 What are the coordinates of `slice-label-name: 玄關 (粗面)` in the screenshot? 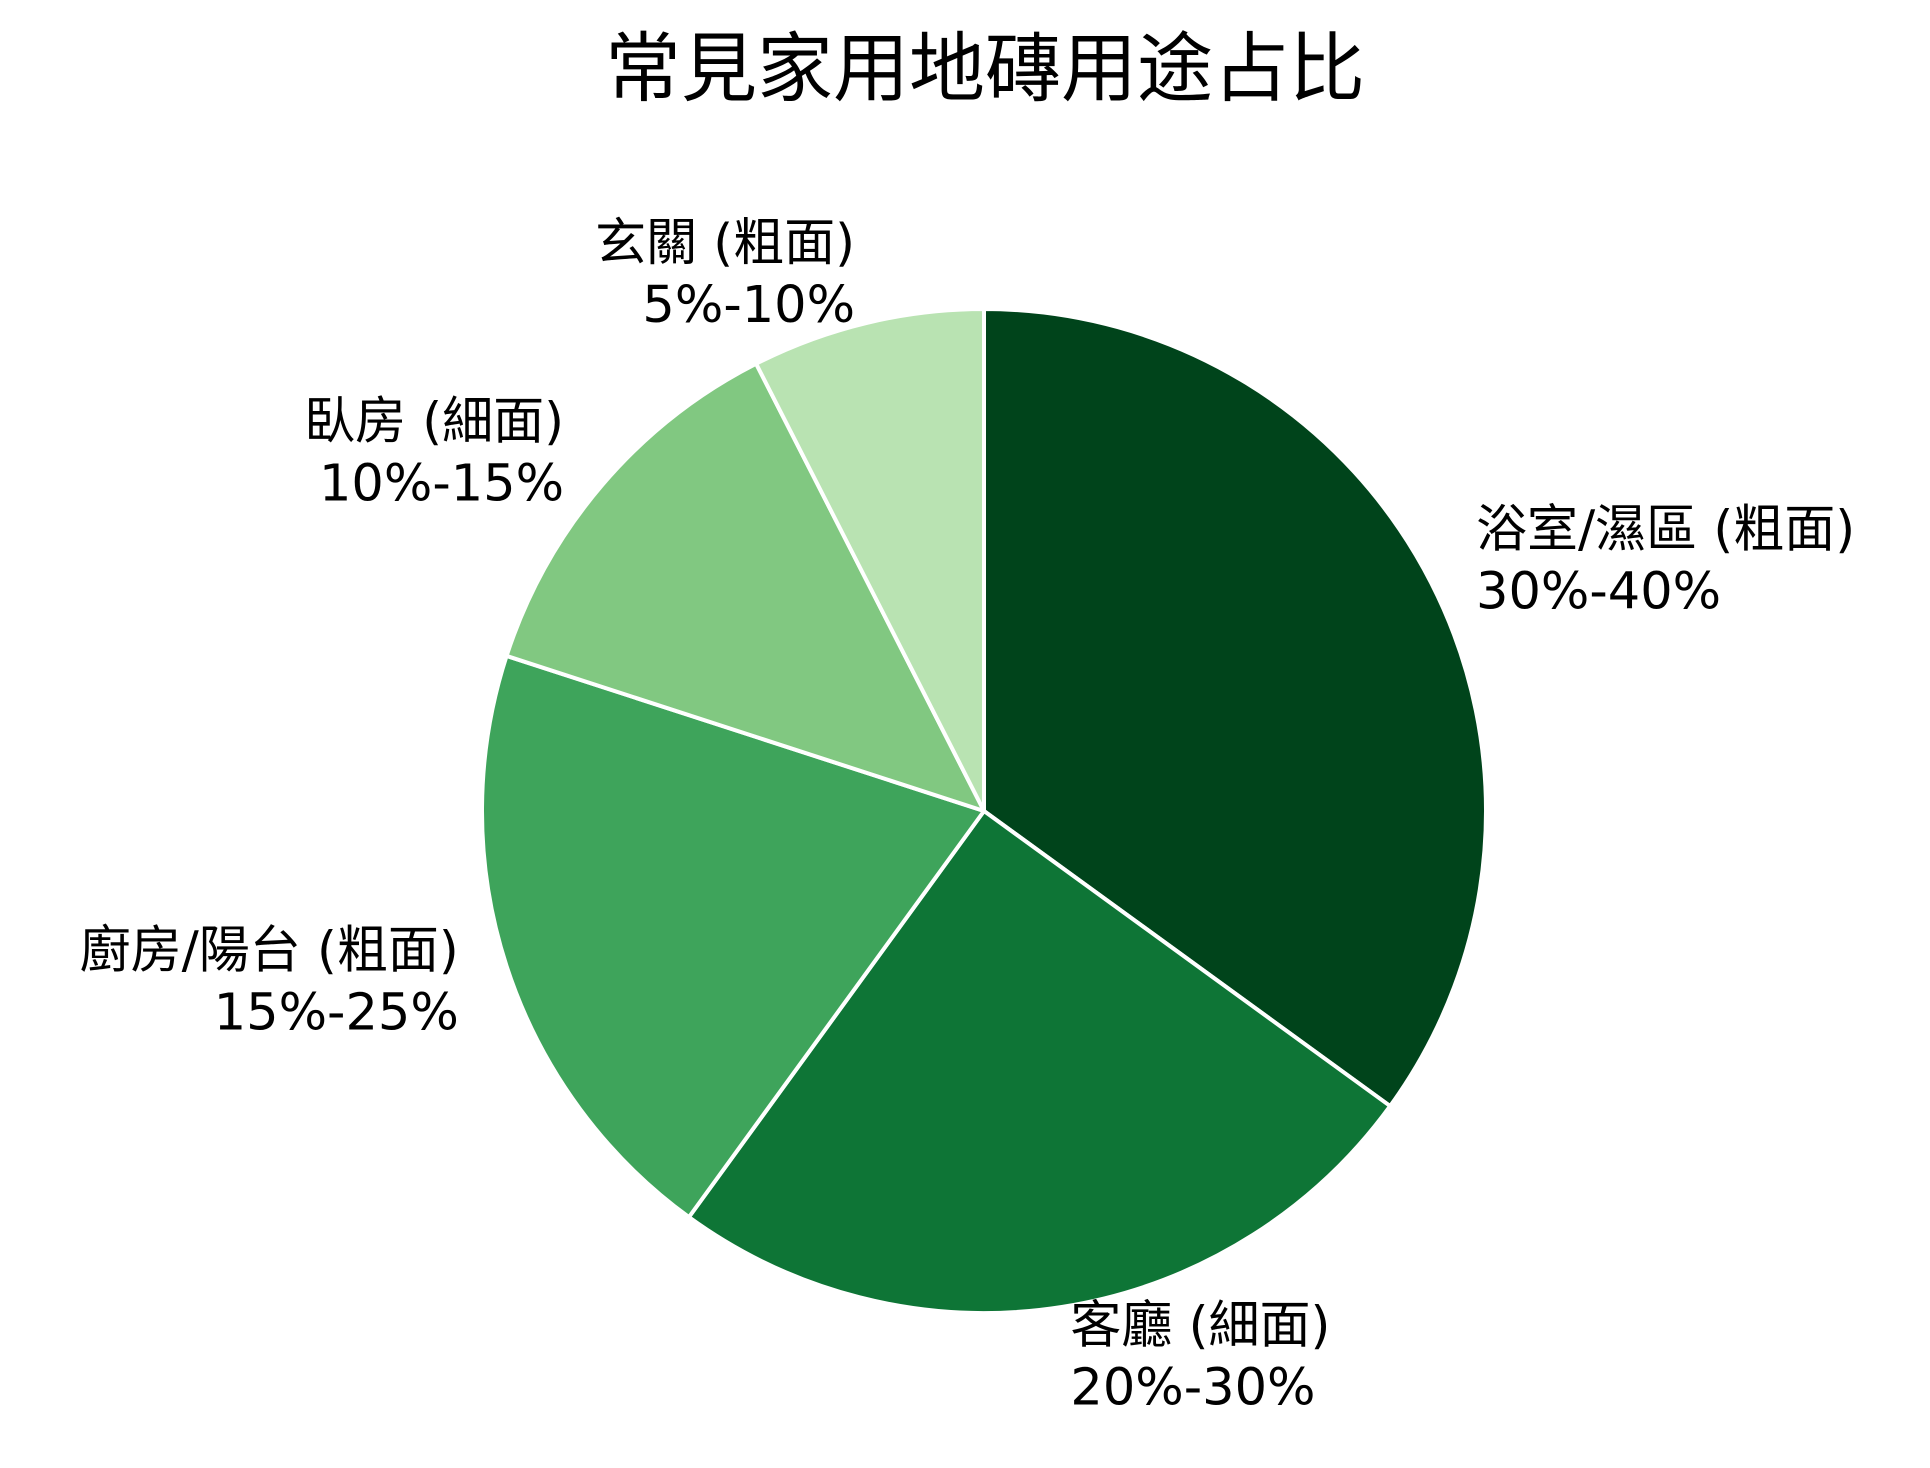 It's located at (725, 243).